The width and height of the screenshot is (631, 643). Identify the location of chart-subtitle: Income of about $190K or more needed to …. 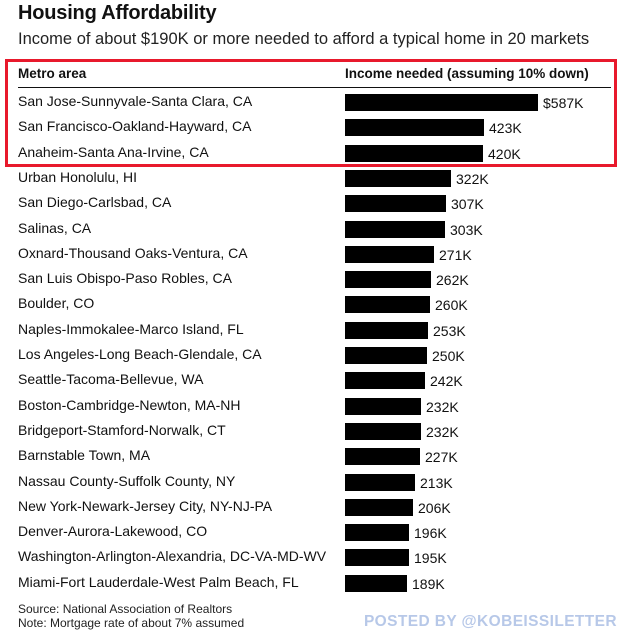
(304, 39).